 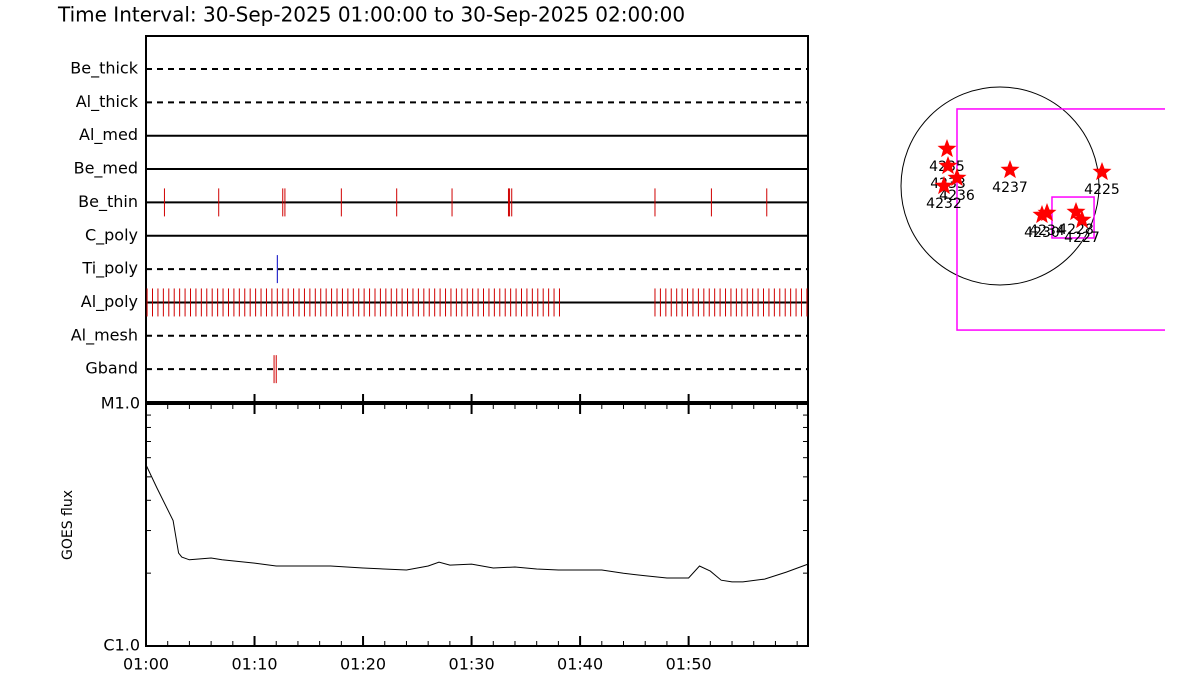 What do you see at coordinates (111, 368) in the screenshot?
I see `filter-label: Gband` at bounding box center [111, 368].